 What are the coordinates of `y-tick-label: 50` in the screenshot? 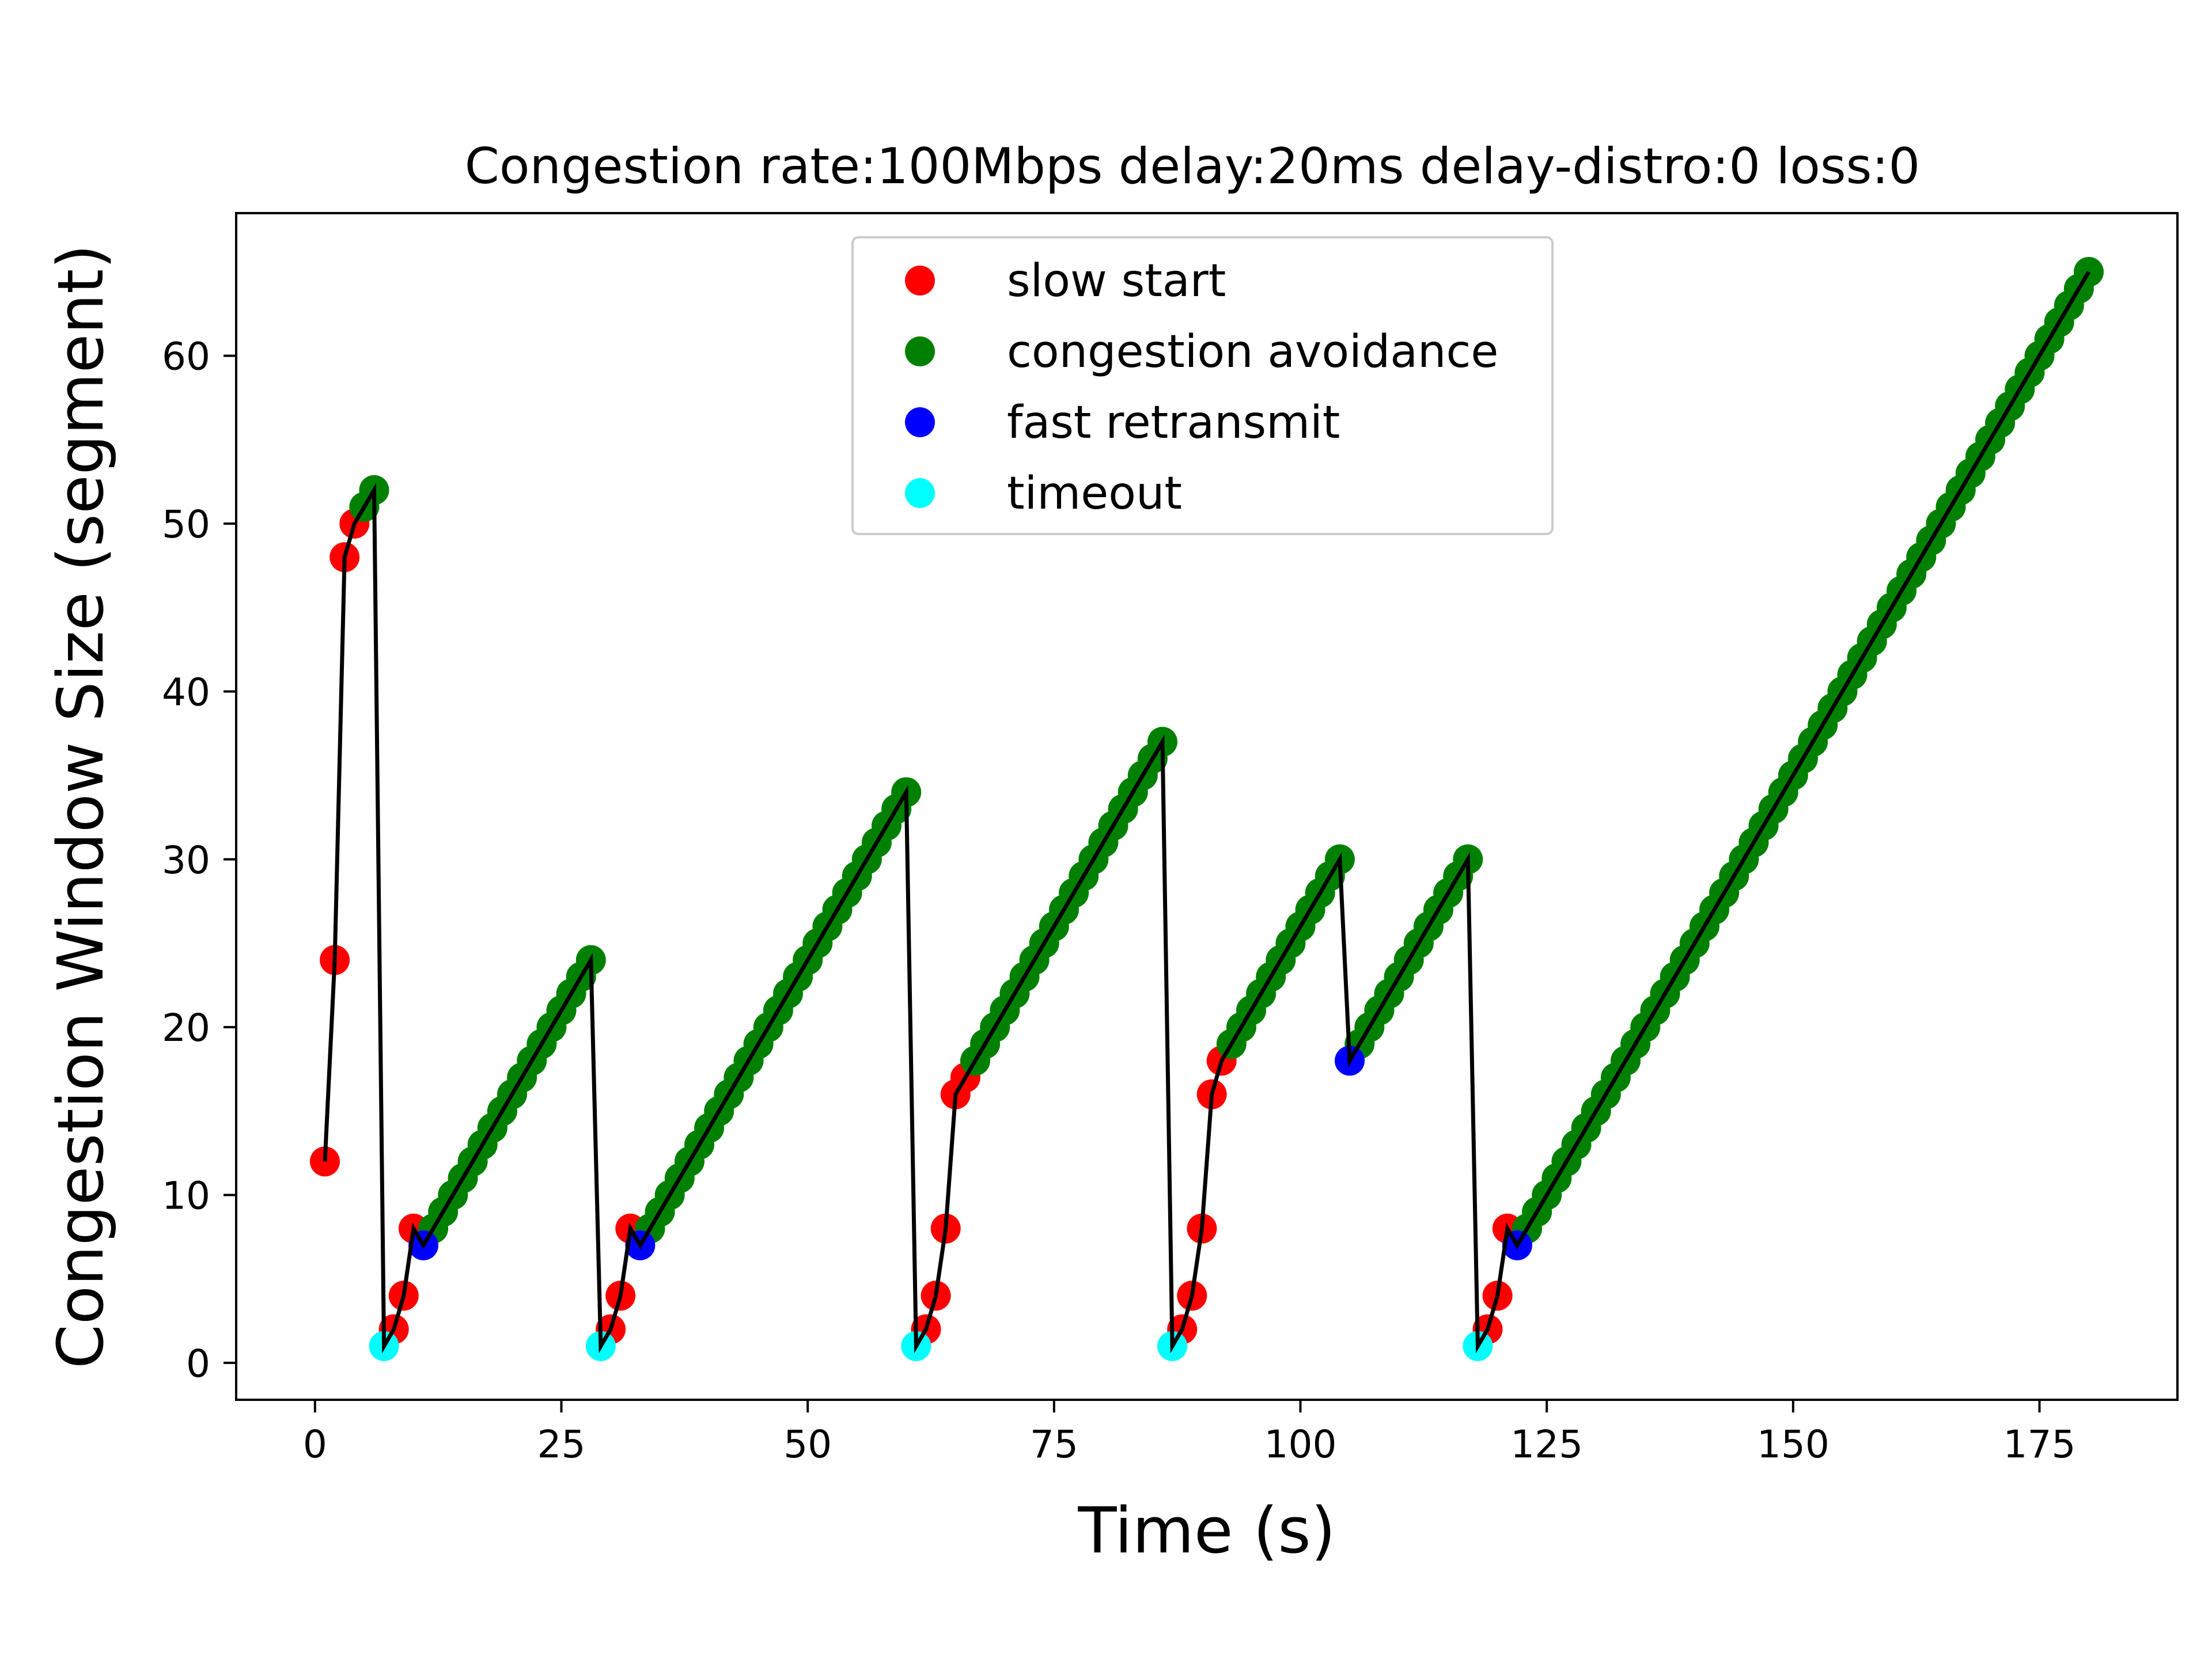 It's located at (186, 524).